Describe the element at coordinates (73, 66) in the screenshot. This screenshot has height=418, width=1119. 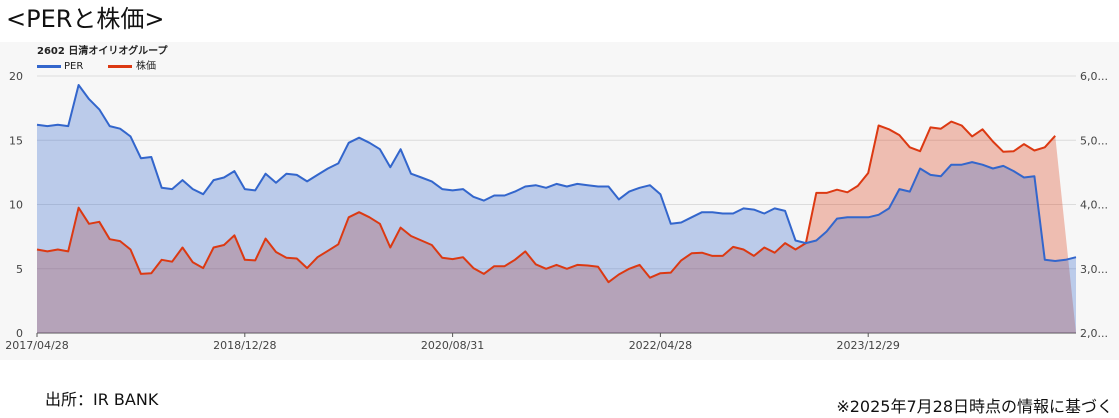
I see `legend-label-per: PER` at that location.